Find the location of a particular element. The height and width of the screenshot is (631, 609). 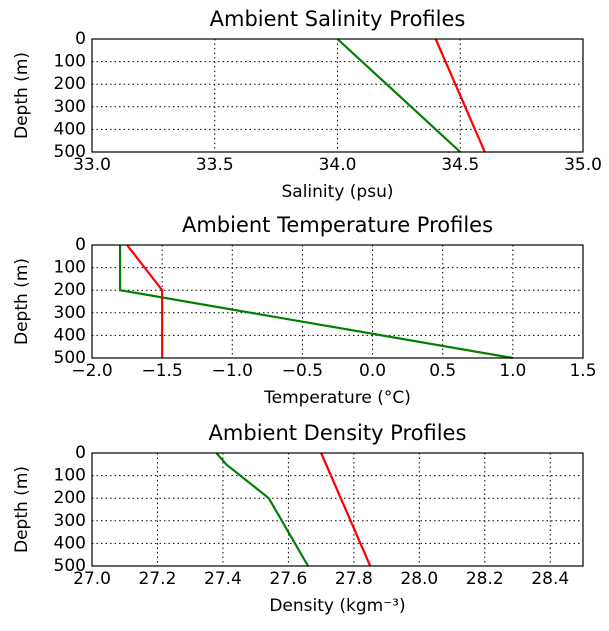

x-tick-label: 28.4 is located at coordinates (550, 579).